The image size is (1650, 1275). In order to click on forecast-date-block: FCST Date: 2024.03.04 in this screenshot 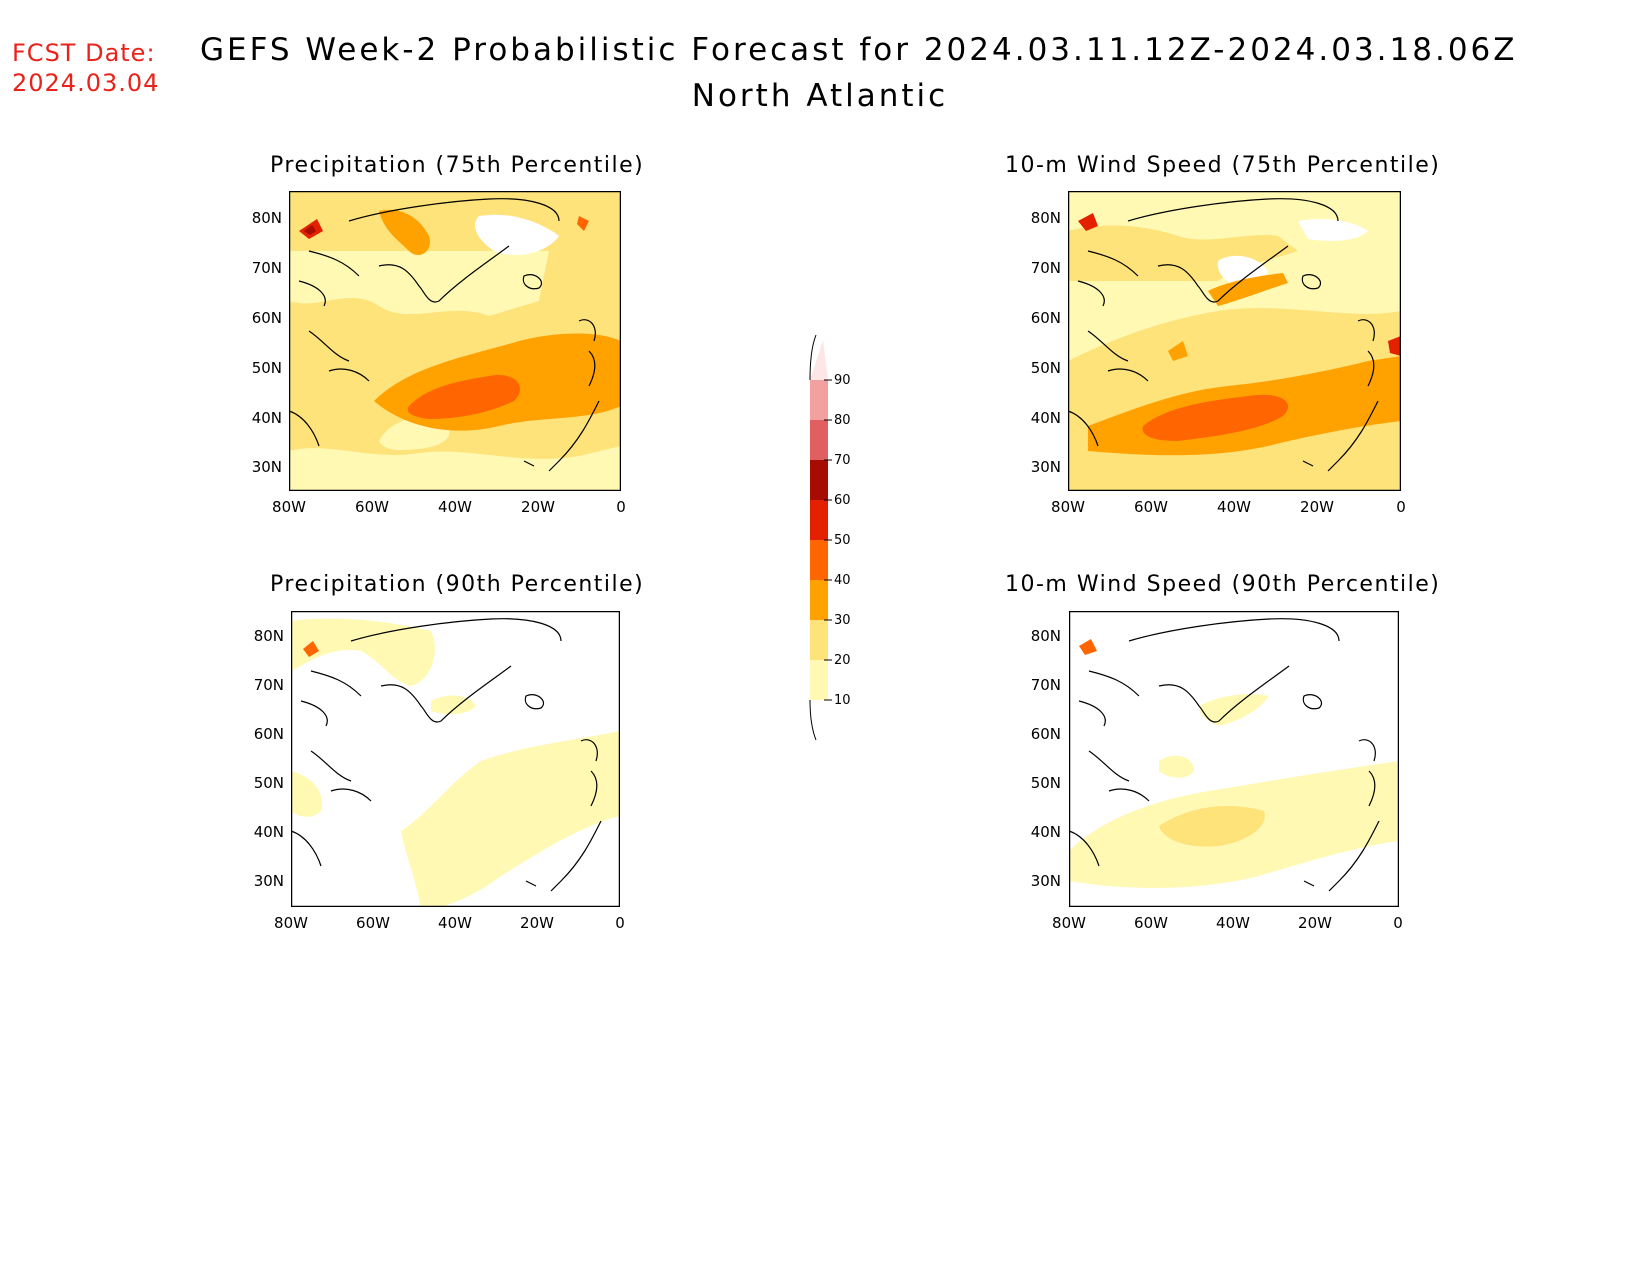, I will do `click(85, 68)`.